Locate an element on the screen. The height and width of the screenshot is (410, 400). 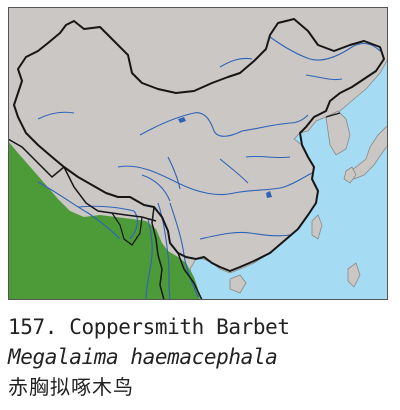
korea-land is located at coordinates (338, 133).